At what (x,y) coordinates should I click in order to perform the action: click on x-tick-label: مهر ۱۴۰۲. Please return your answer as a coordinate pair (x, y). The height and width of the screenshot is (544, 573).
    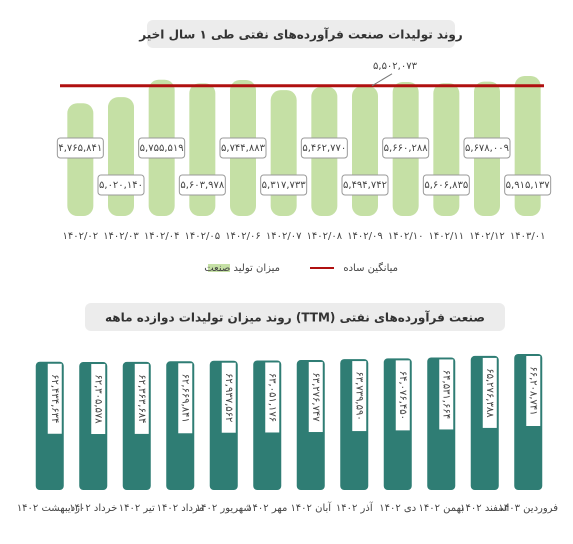
    Looking at the image, I should click on (267, 508).